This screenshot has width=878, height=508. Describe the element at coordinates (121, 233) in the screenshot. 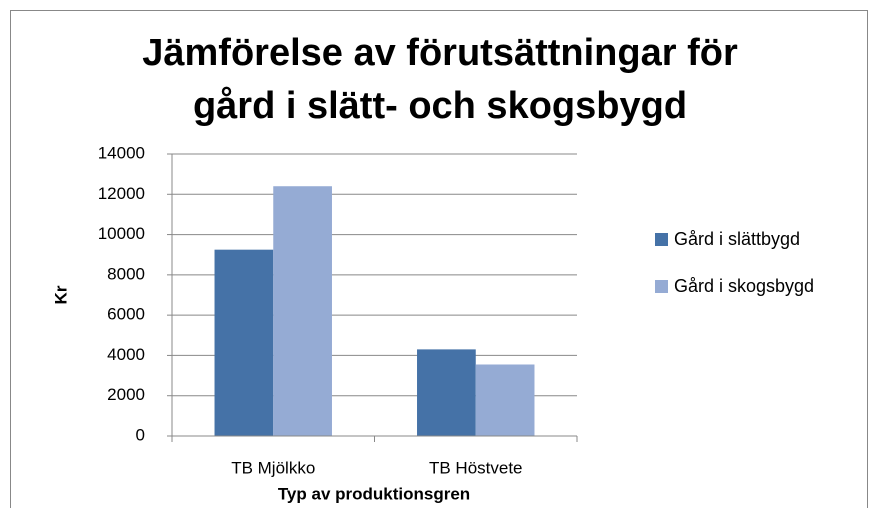

I see `y-tick-label: 10000` at that location.